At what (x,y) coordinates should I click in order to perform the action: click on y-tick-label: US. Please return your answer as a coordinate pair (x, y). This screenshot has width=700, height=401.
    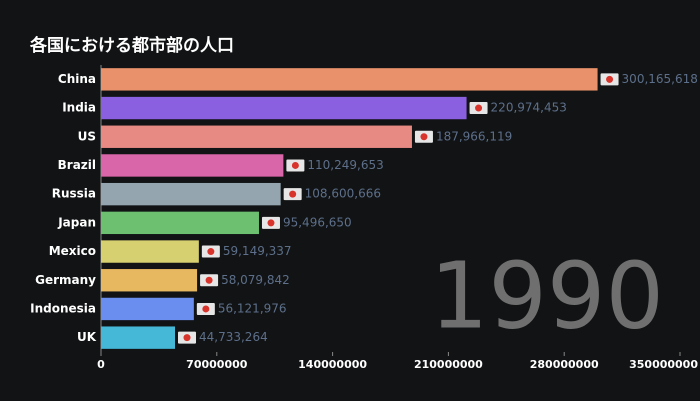
    Looking at the image, I should click on (87, 136).